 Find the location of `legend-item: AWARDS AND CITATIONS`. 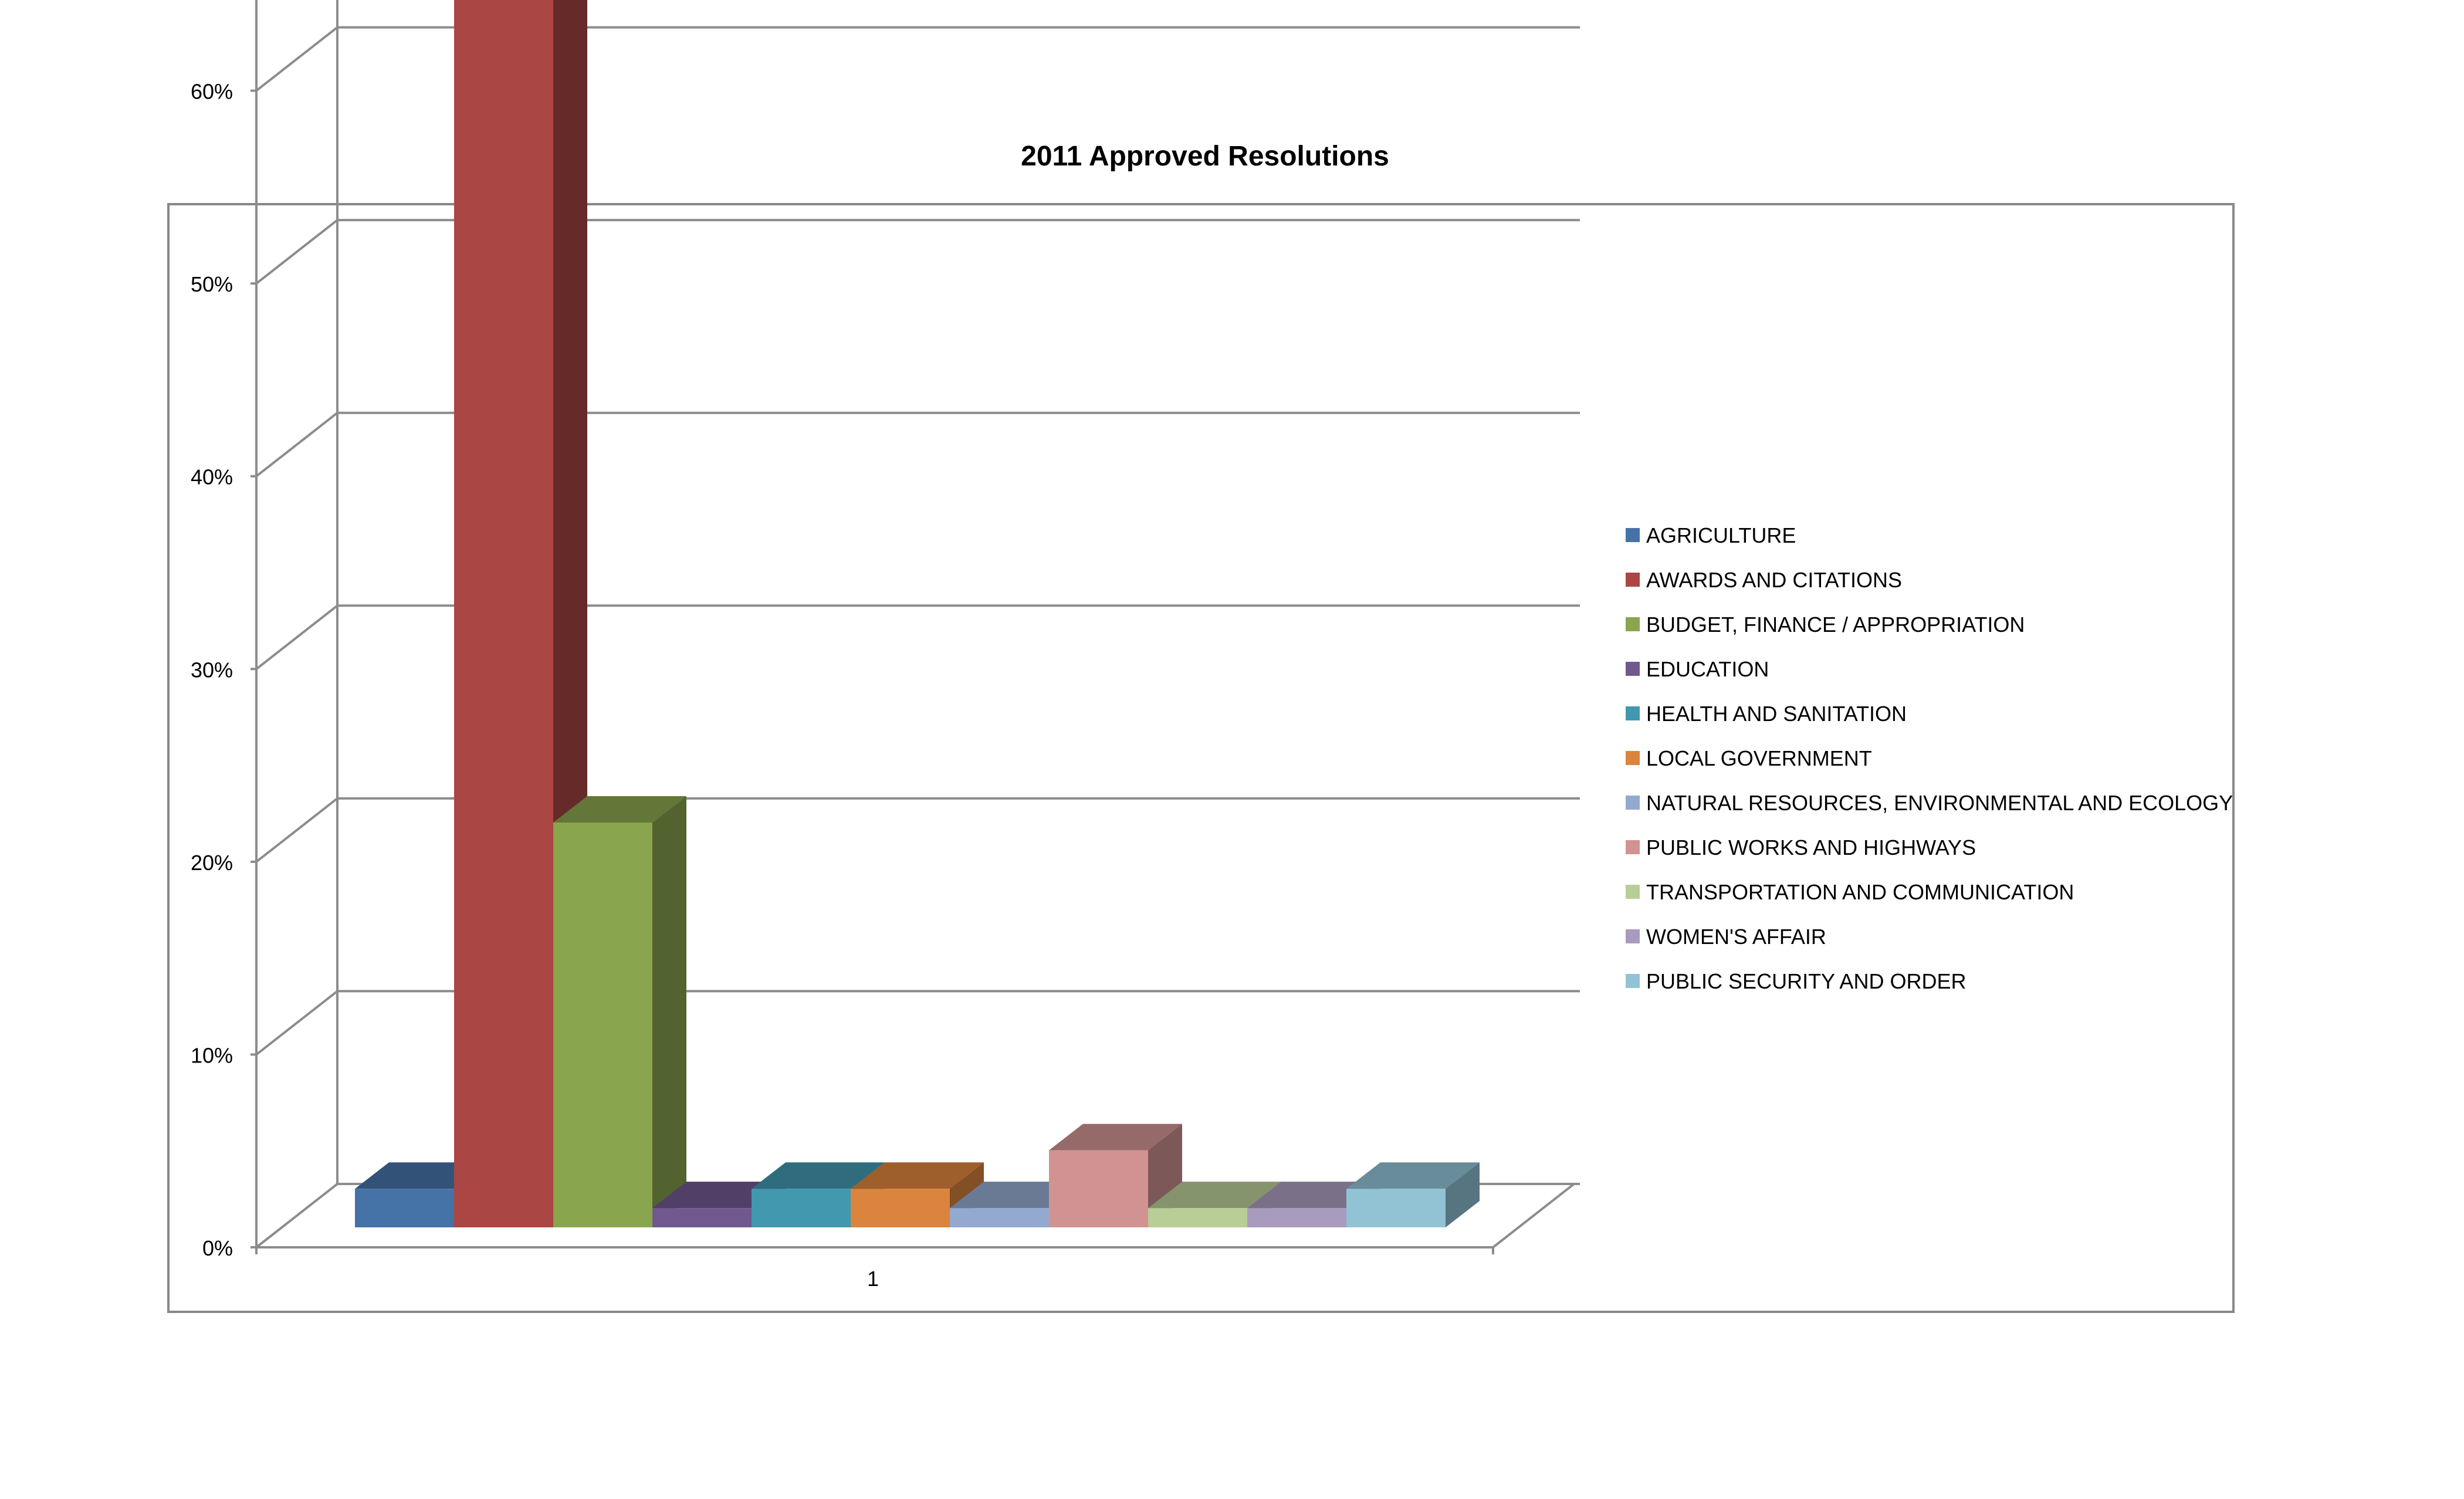

legend-item: AWARDS AND CITATIONS is located at coordinates (1764, 580).